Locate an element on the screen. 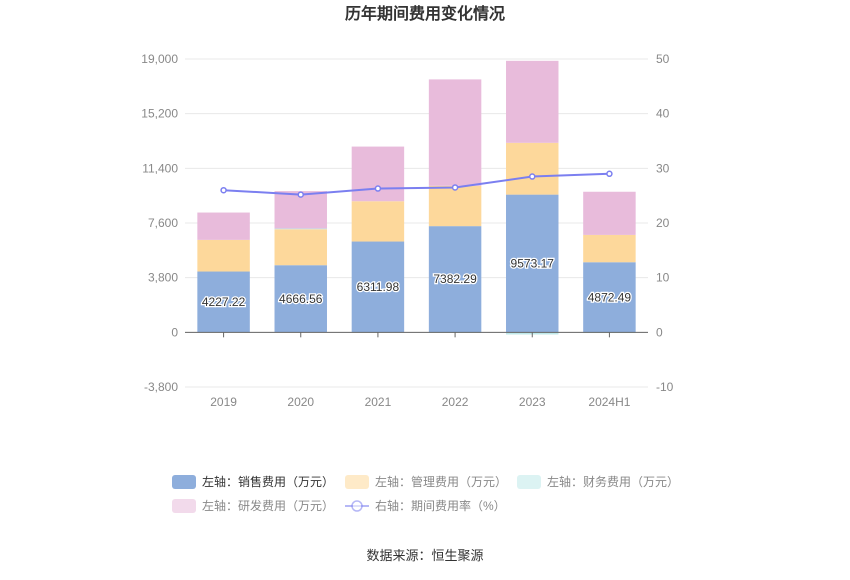 This screenshot has width=850, height=580. left-axis-tick-label: 11,400 is located at coordinates (160, 168).